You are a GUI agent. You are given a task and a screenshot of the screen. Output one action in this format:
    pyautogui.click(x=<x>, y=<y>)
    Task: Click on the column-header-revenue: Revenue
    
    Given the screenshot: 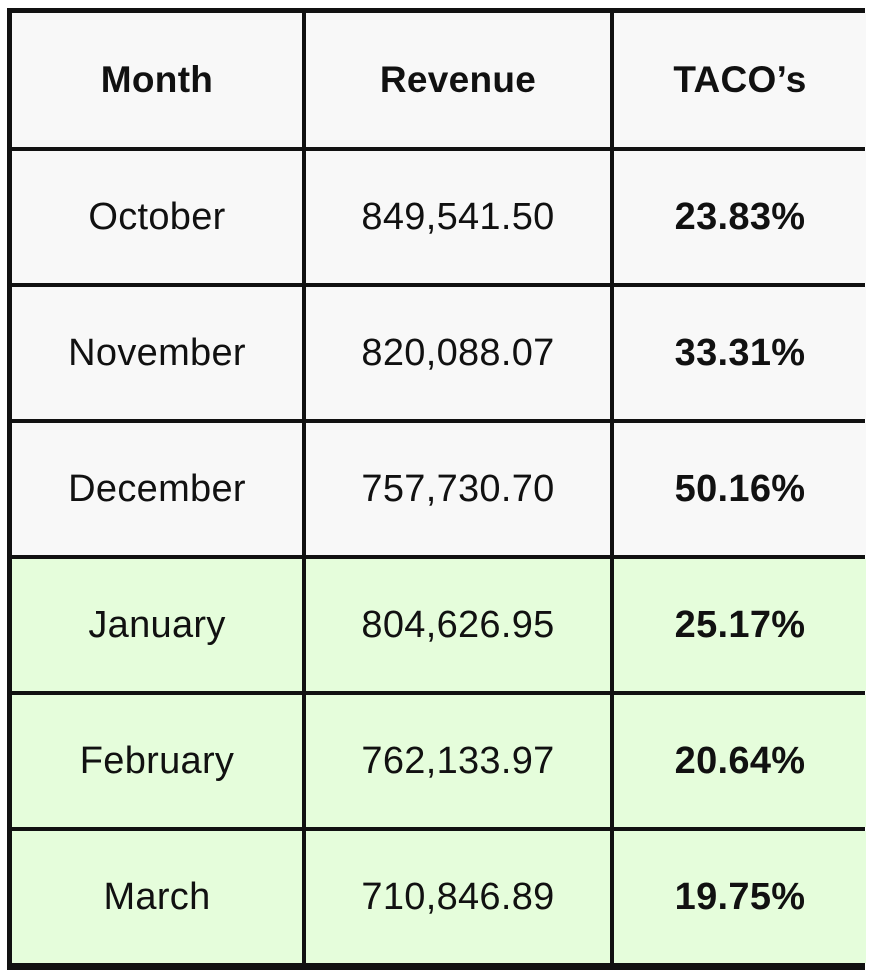 What is the action you would take?
    pyautogui.click(x=458, y=80)
    